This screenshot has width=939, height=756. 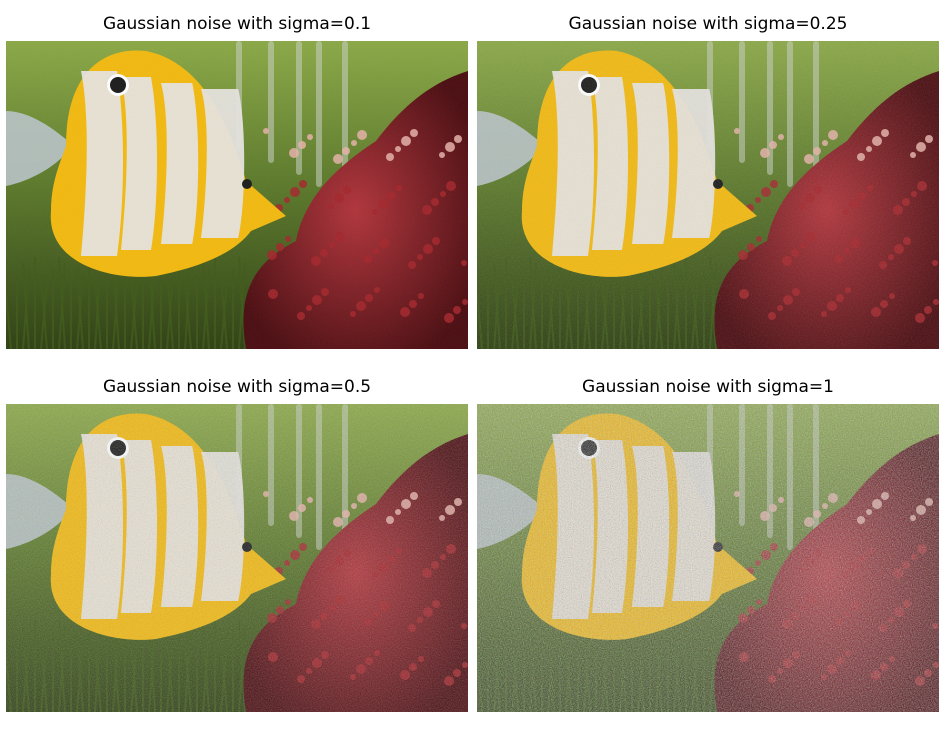 What do you see at coordinates (237, 24) in the screenshot?
I see `panel-title: Gaussian noise with sigma=0.1` at bounding box center [237, 24].